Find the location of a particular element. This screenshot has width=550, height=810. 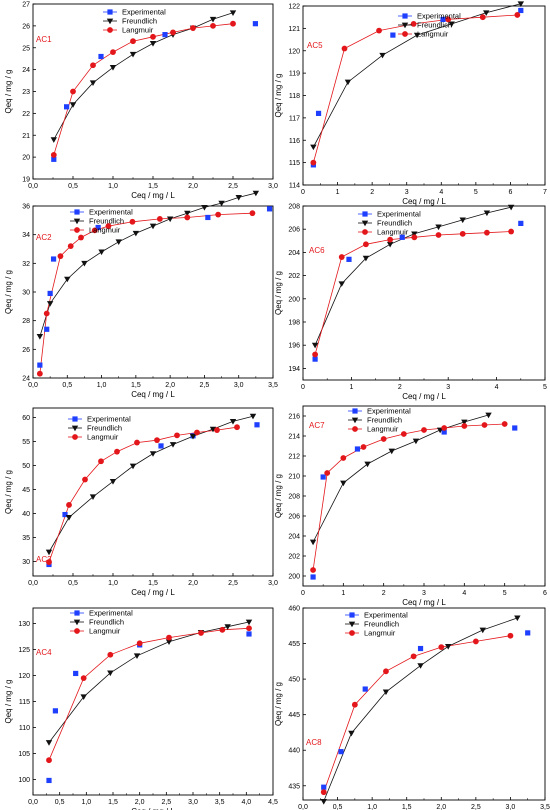

y-tick-label: 206 is located at coordinates (294, 230).